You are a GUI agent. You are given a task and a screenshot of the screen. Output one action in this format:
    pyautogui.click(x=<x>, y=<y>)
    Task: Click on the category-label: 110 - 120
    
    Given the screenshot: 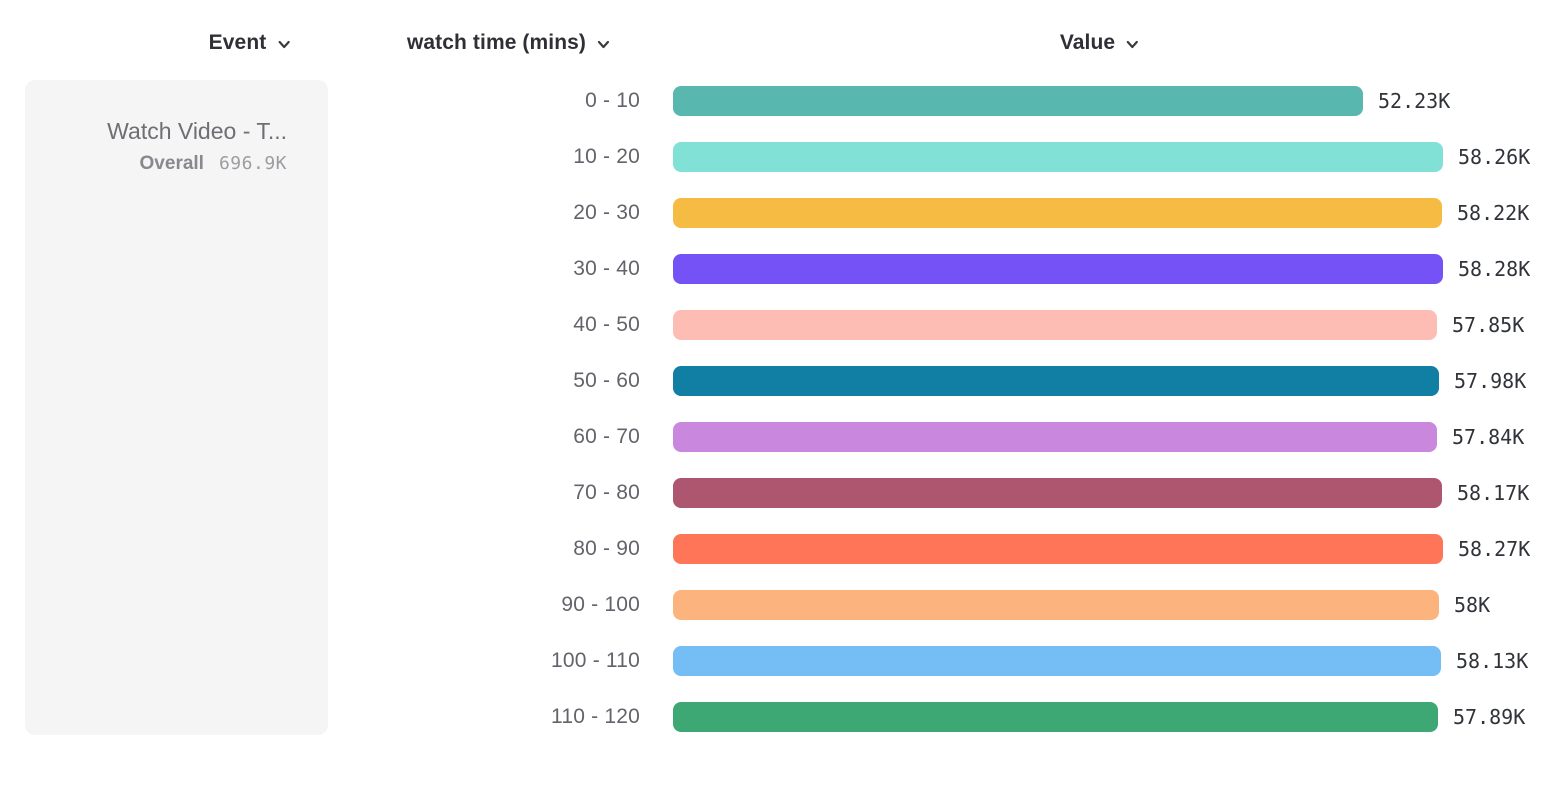 What is the action you would take?
    pyautogui.click(x=595, y=716)
    